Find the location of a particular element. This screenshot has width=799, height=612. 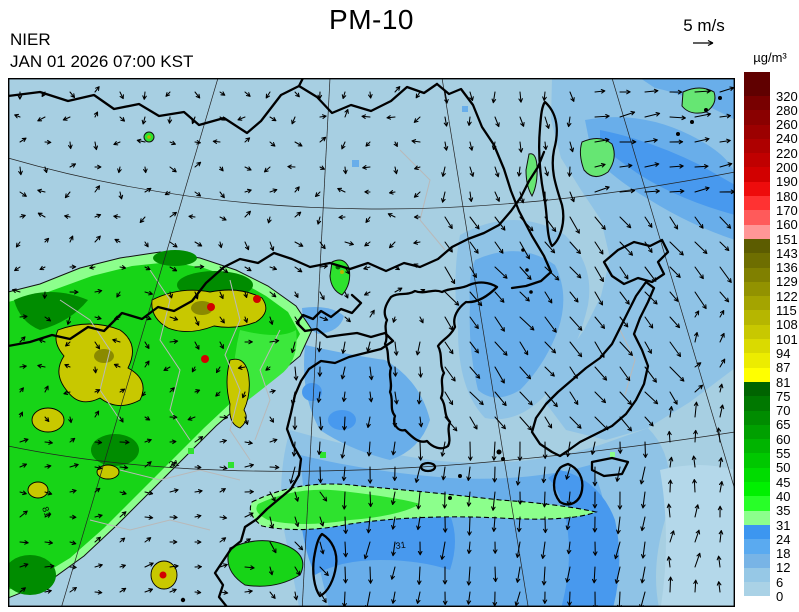

colorbar-tick: 40 is located at coordinates (783, 496).